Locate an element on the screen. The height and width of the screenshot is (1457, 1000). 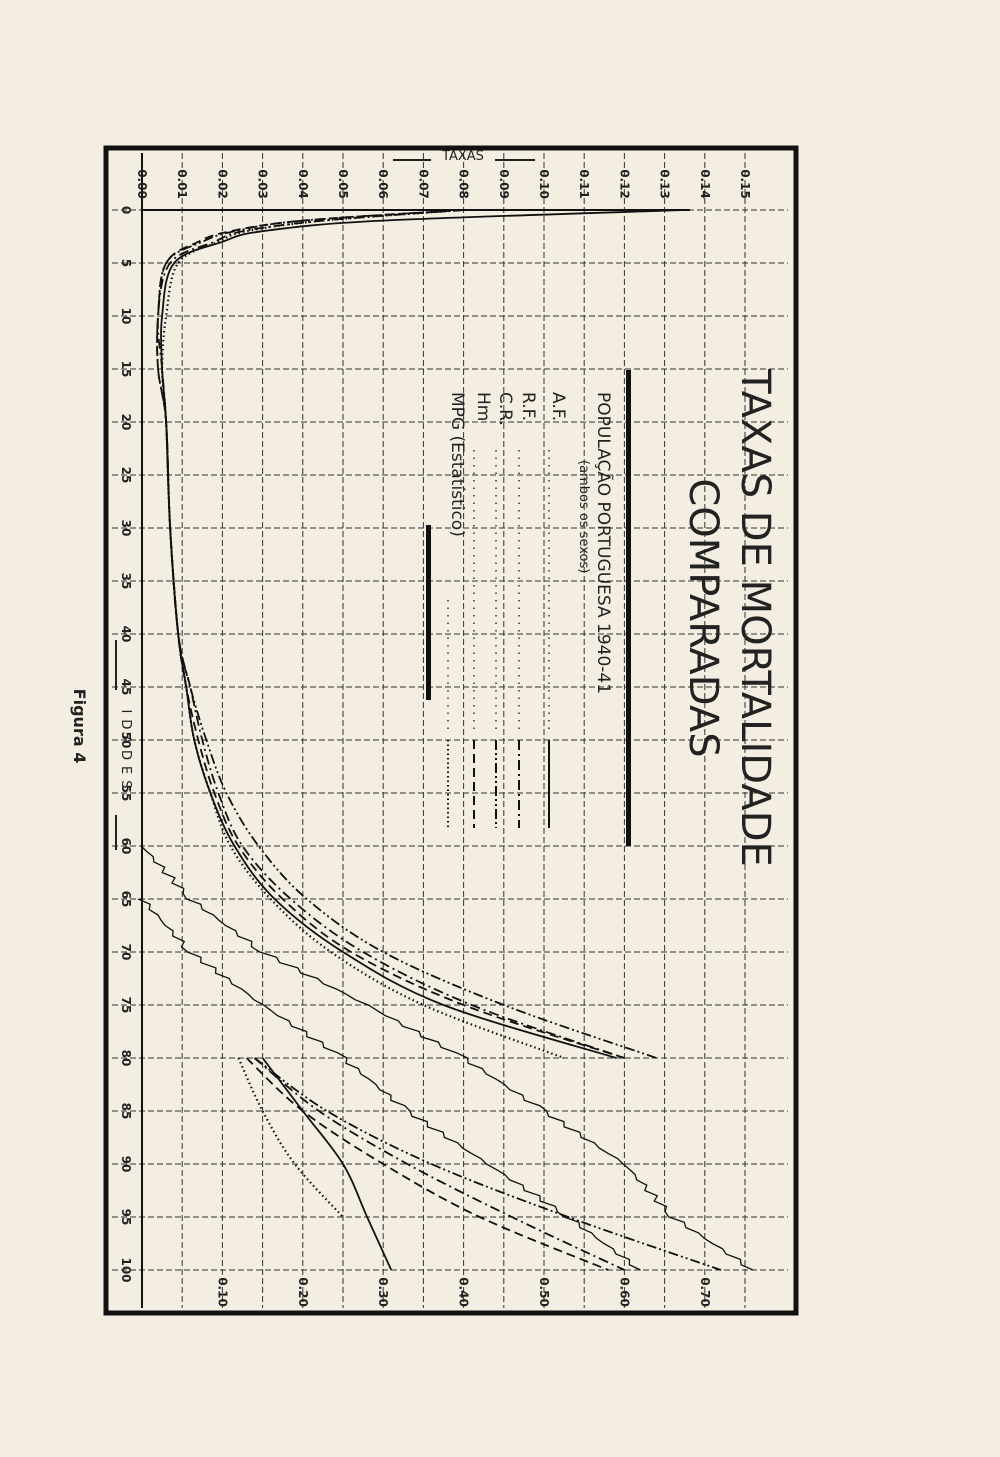
age-tick-label: 25 is located at coordinates (126, 475).